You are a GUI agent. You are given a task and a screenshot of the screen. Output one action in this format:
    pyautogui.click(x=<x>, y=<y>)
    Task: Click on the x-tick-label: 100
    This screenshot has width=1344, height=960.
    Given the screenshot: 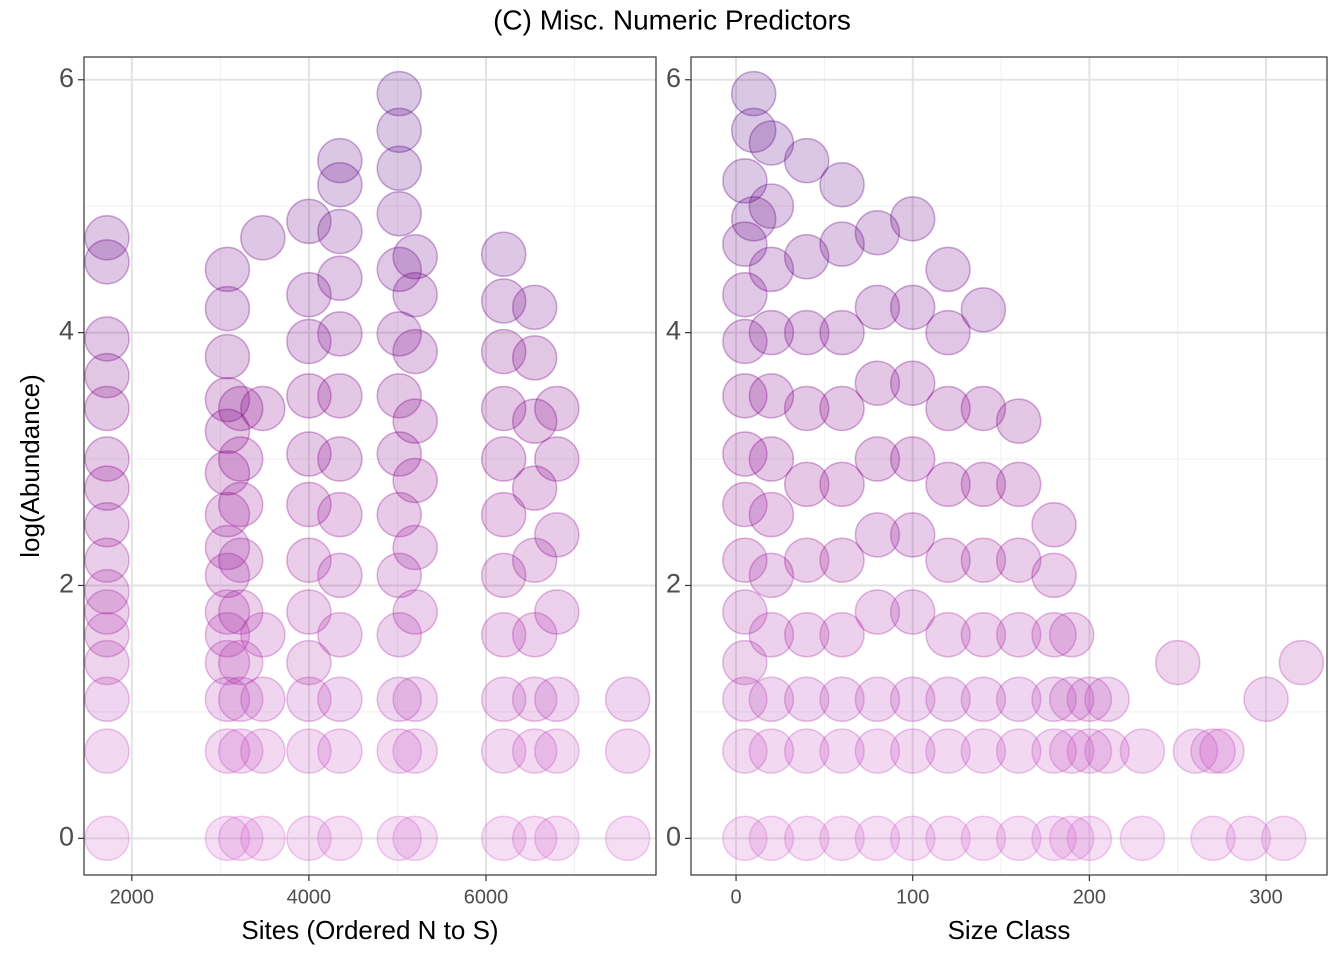 What is the action you would take?
    pyautogui.click(x=912, y=897)
    